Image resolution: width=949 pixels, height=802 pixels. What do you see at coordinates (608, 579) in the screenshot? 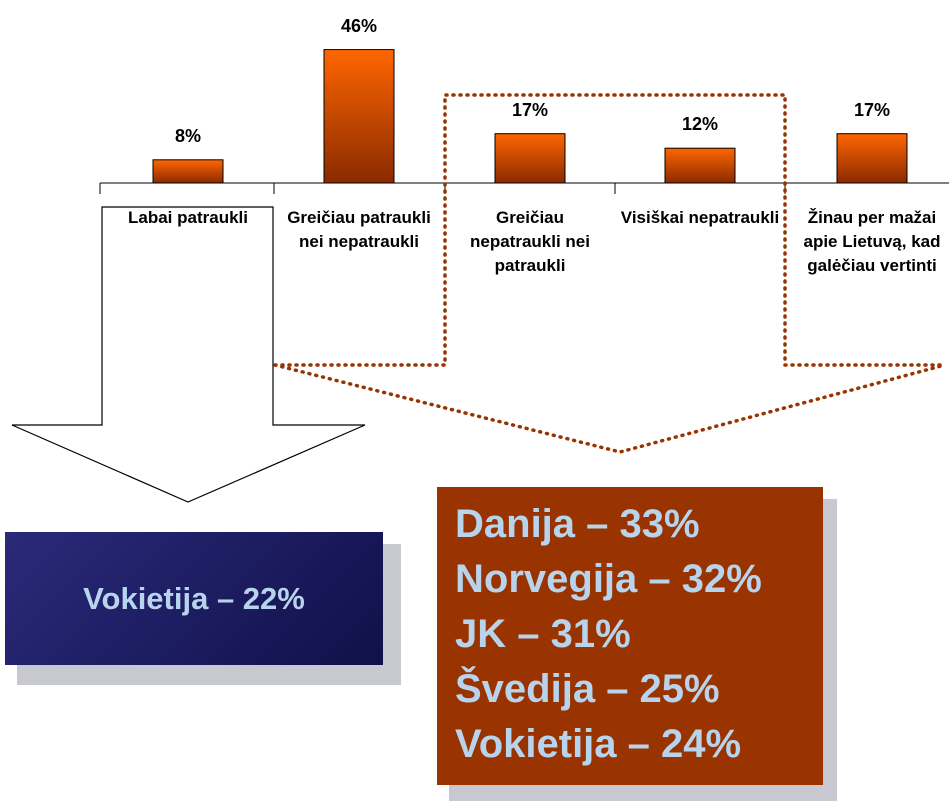
I see `callout-text: Norvegija – 32%` at bounding box center [608, 579].